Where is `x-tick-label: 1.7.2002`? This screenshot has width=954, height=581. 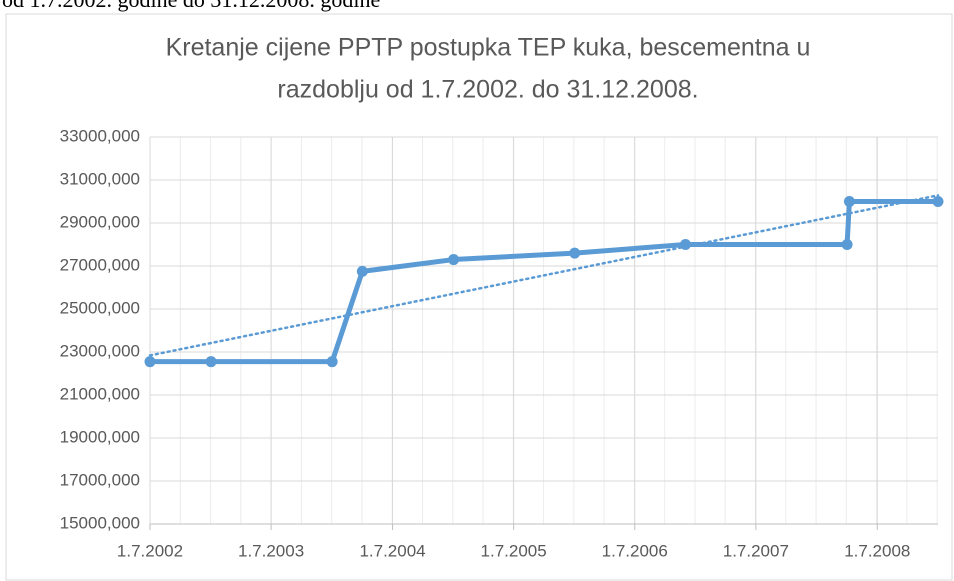 x-tick-label: 1.7.2002 is located at coordinates (150, 550).